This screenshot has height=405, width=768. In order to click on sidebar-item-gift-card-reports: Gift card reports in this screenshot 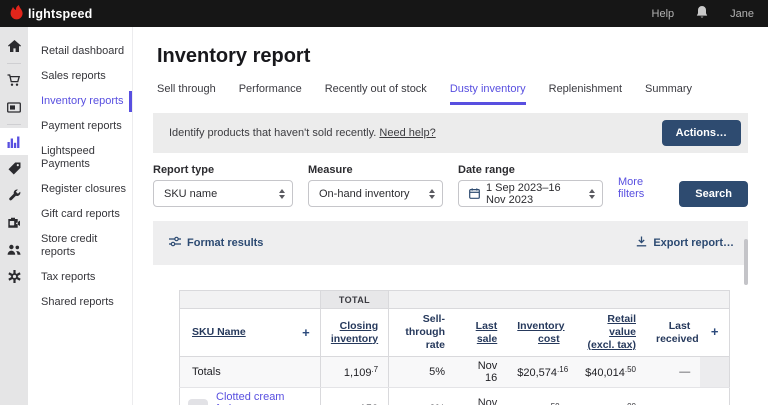, I will do `click(80, 214)`.